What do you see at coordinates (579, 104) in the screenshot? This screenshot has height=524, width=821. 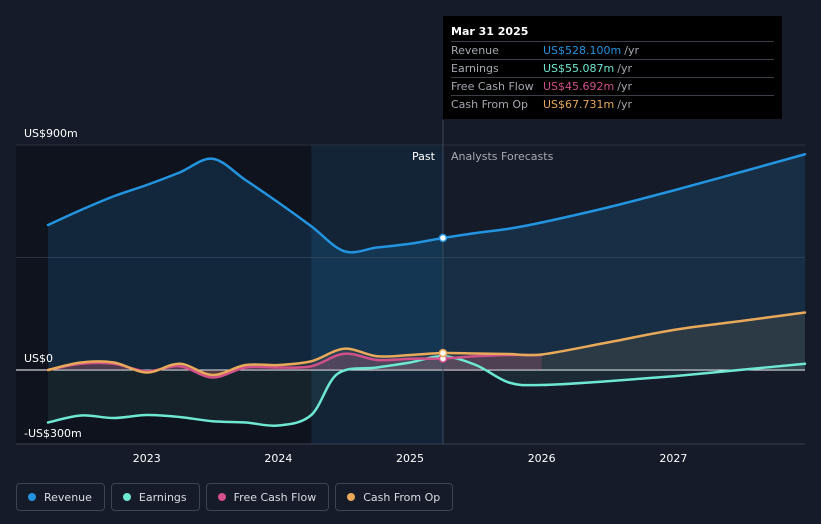 I see `tooltip-value: US$67.731m` at bounding box center [579, 104].